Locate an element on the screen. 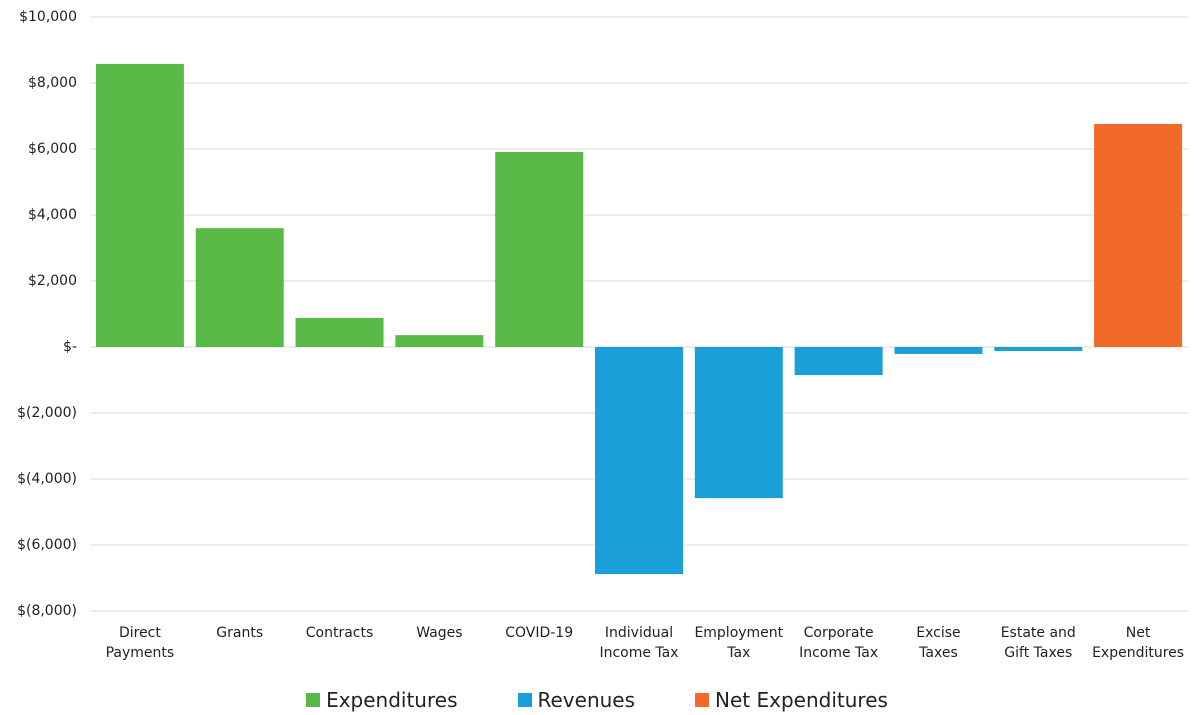 This screenshot has width=1194, height=715. x-tick-label: Corporate Income Tax is located at coordinates (839, 643).